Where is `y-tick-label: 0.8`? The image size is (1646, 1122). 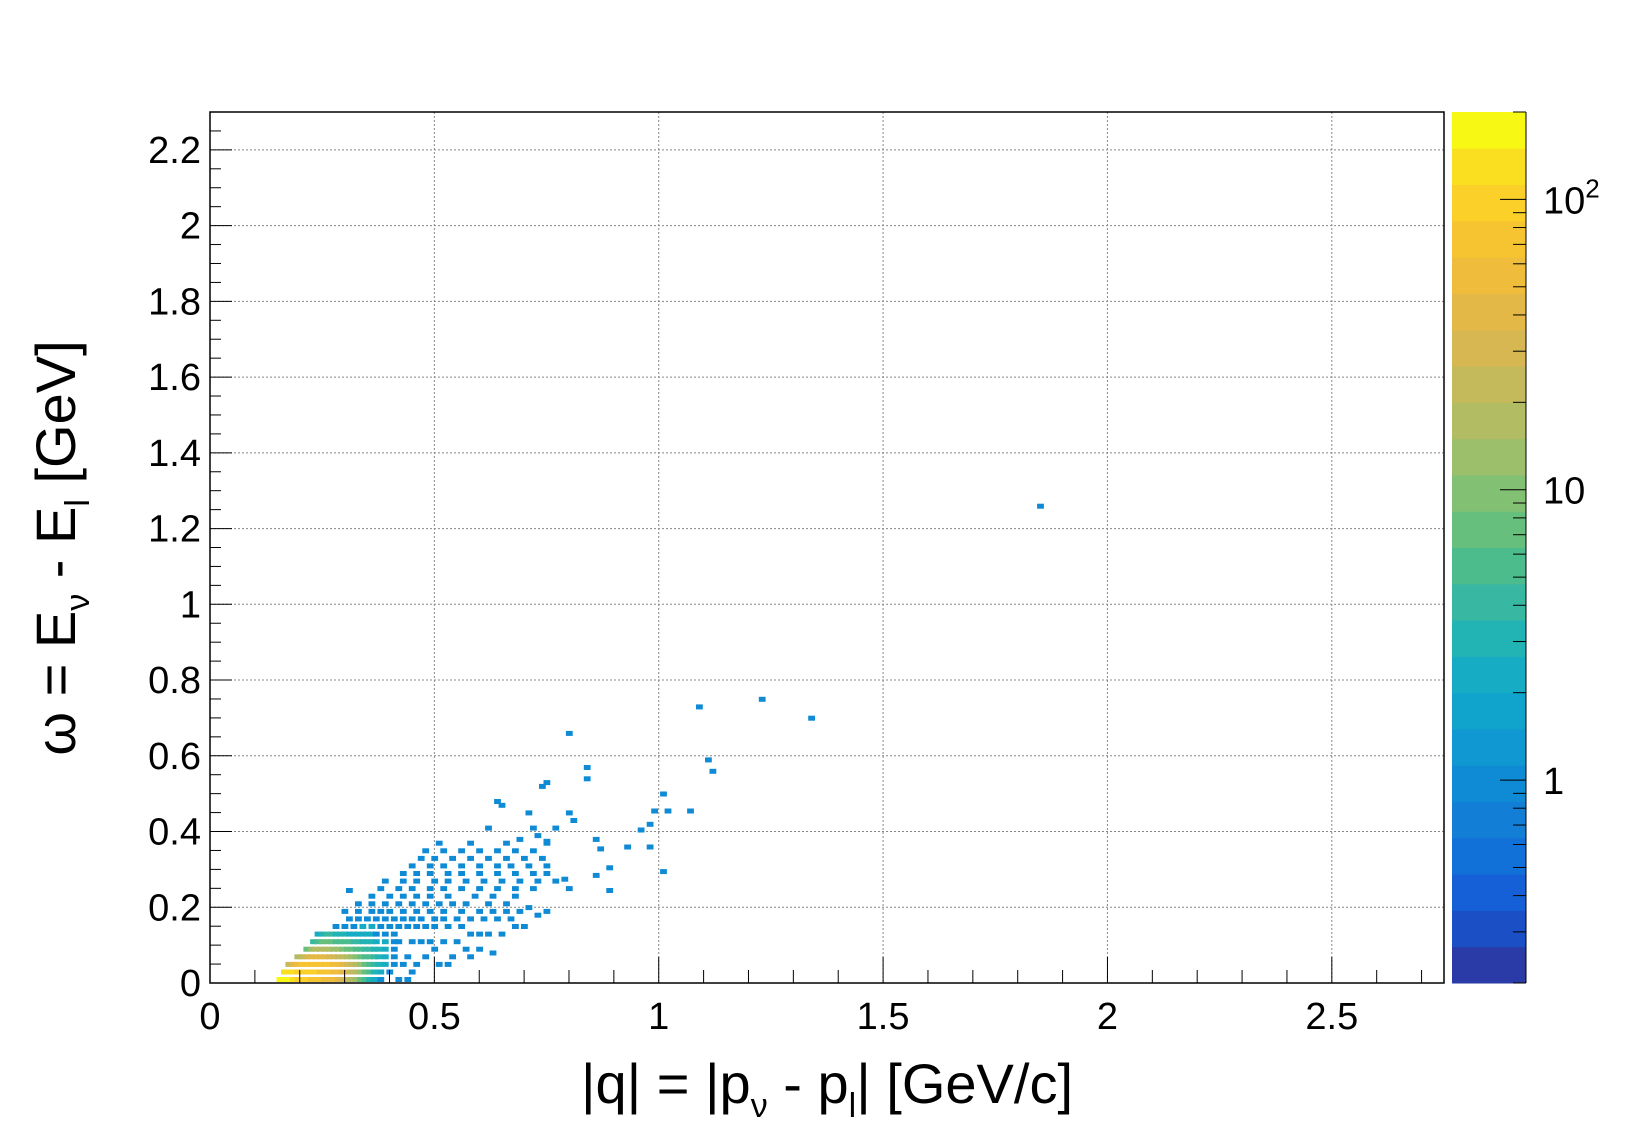
y-tick-label: 0.8 is located at coordinates (174, 681).